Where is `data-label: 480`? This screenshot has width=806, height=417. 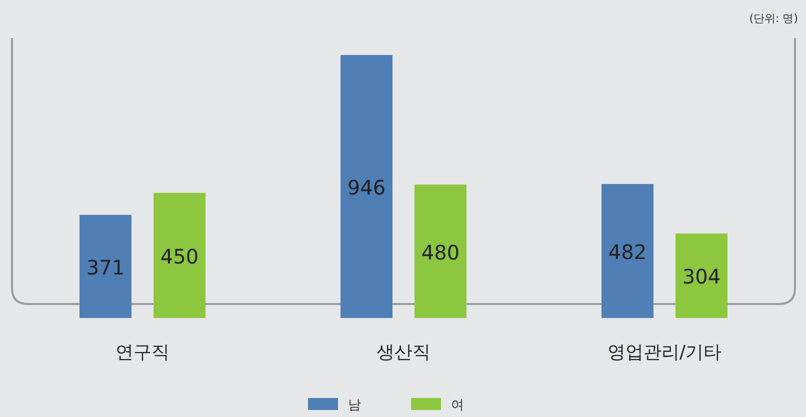
data-label: 480 is located at coordinates (440, 252).